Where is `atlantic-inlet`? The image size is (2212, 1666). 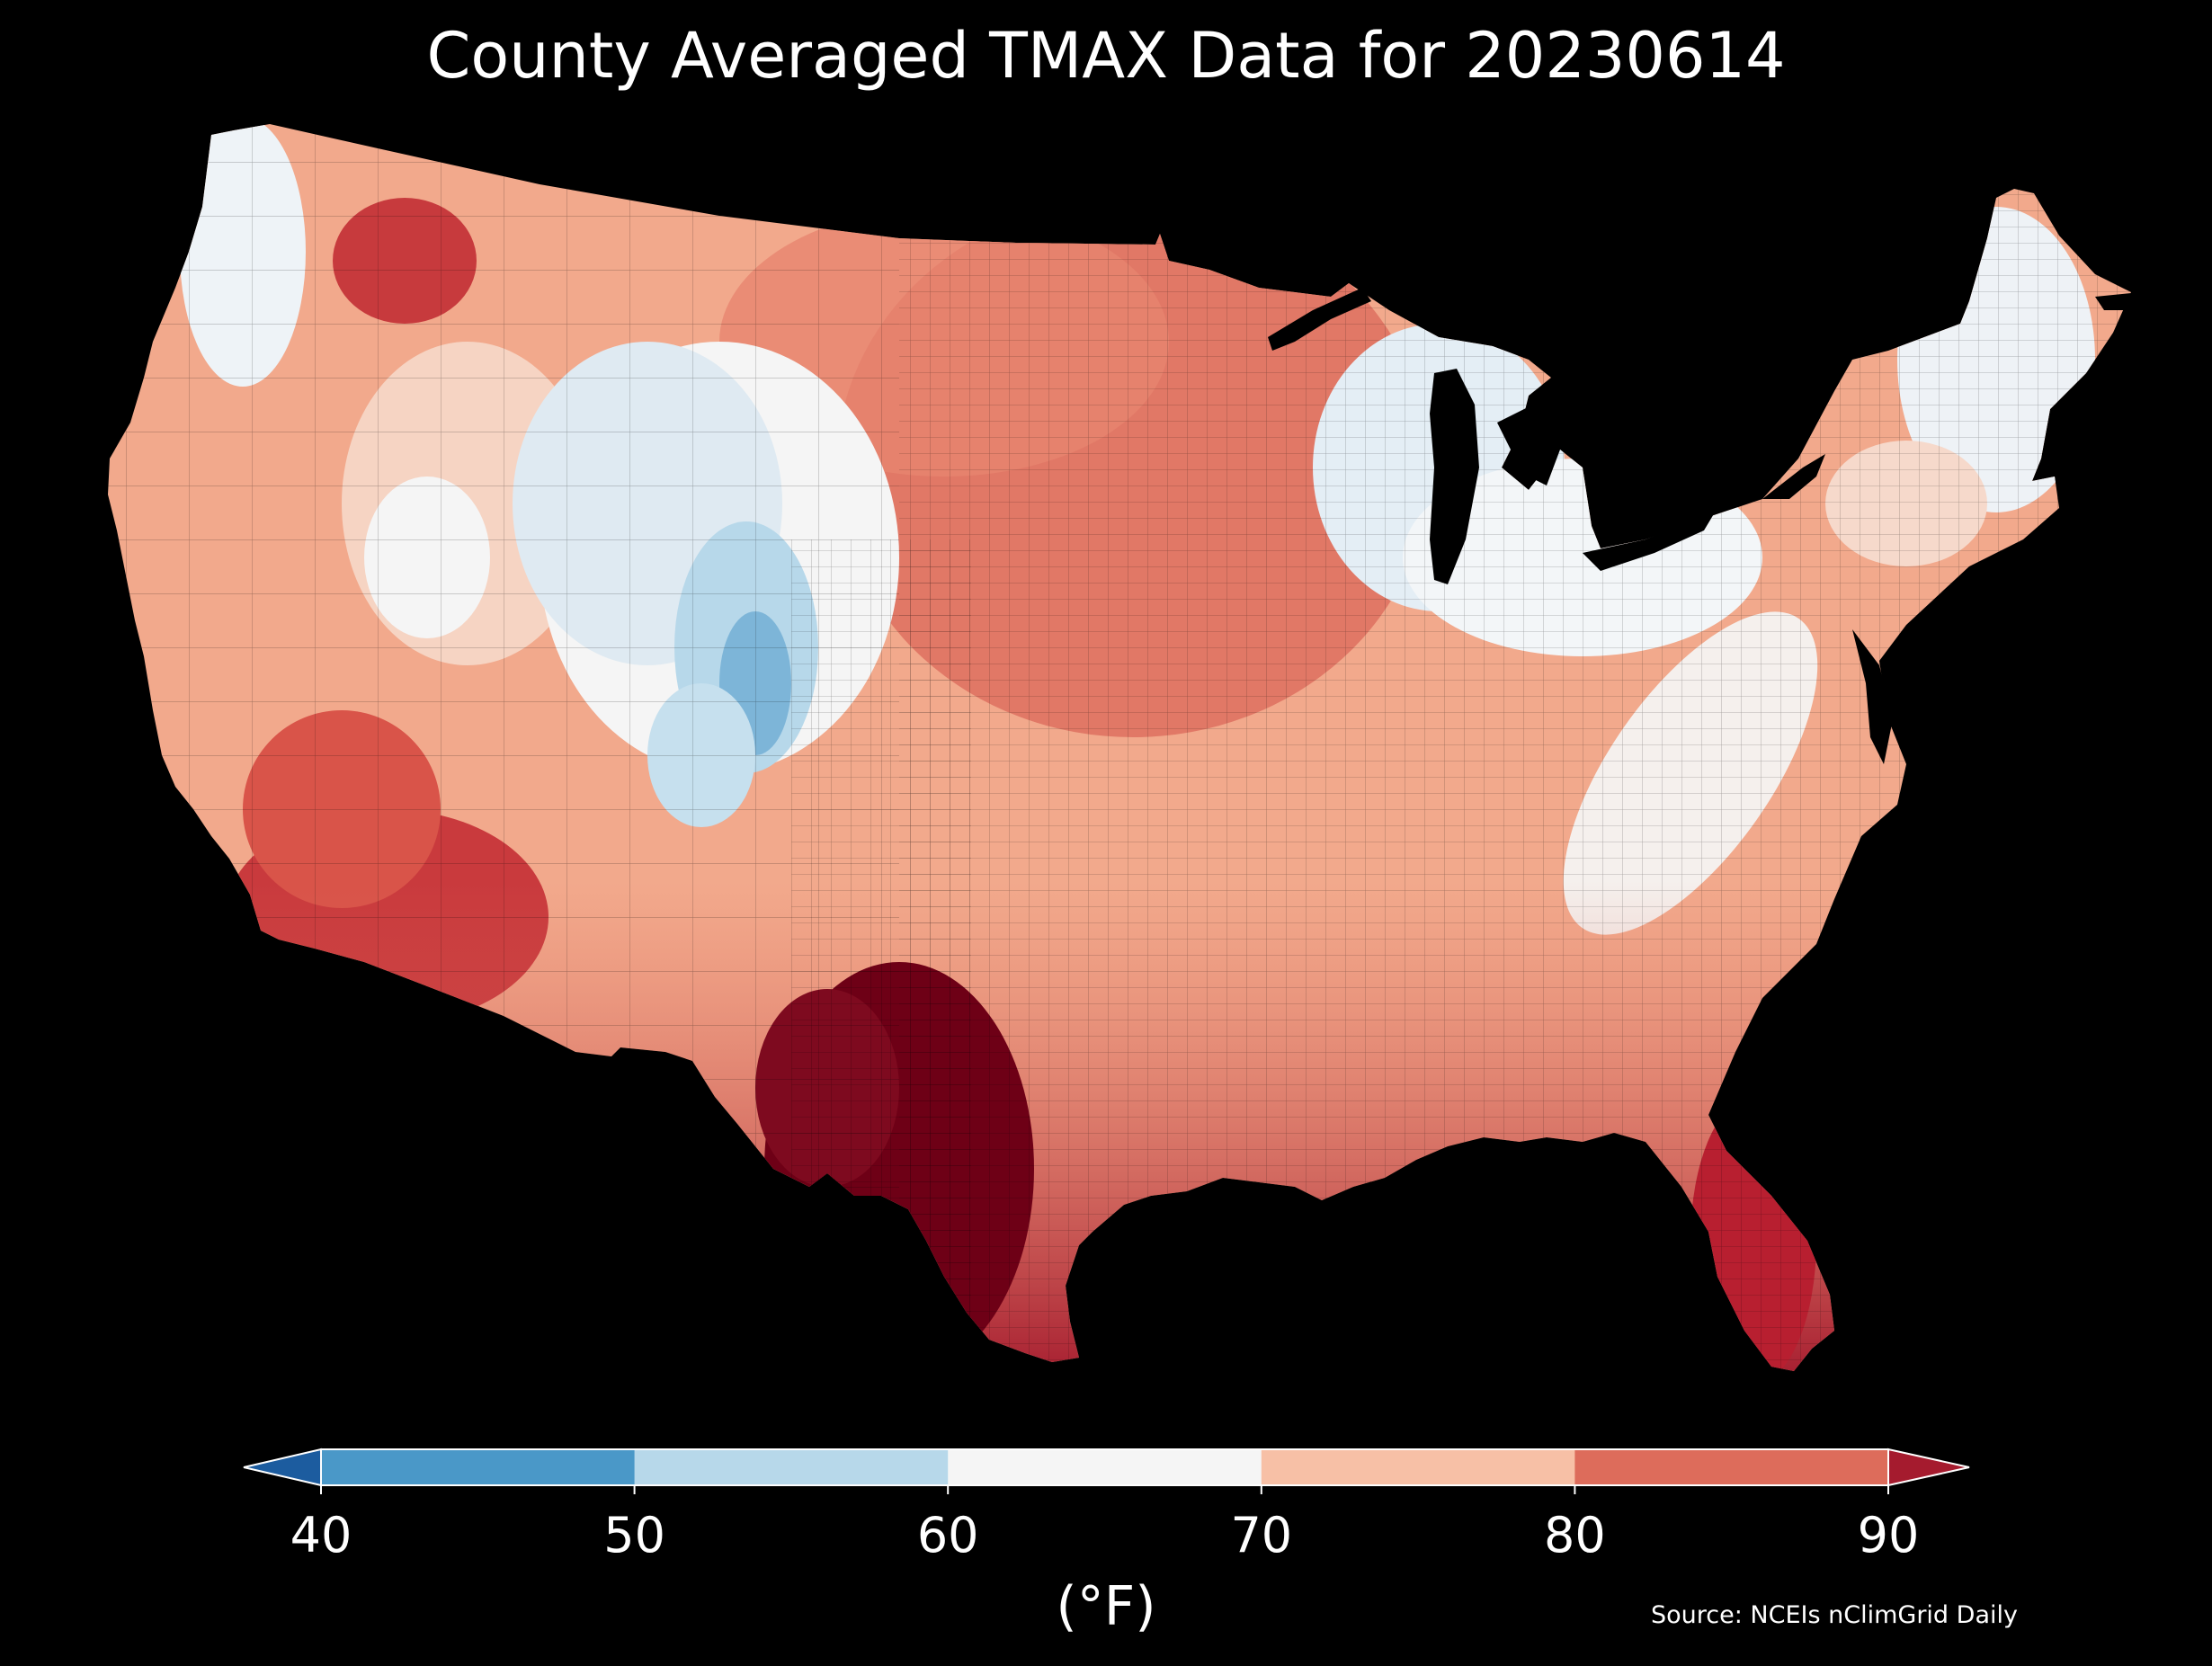 atlantic-inlet is located at coordinates (2135, 296).